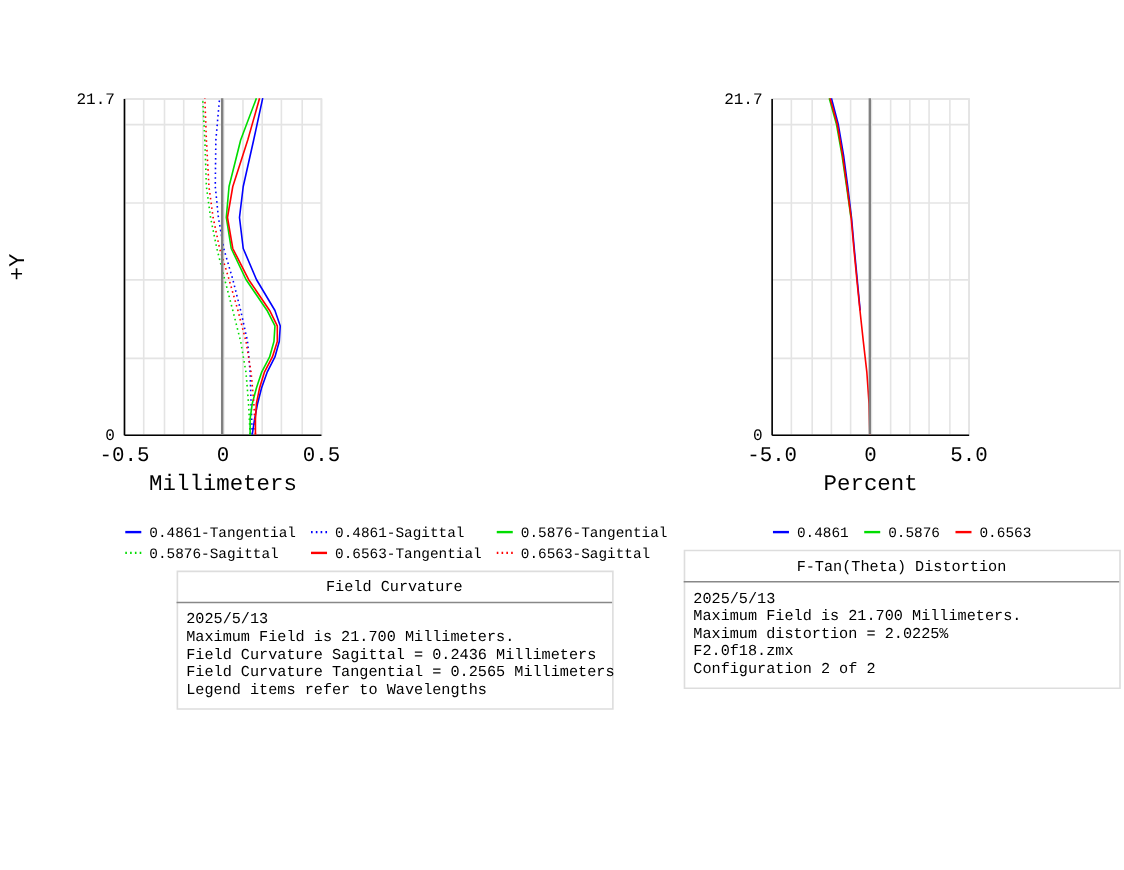 This screenshot has height=870, width=1124. What do you see at coordinates (321, 456) in the screenshot?
I see `x-tick-label: 0.5` at bounding box center [321, 456].